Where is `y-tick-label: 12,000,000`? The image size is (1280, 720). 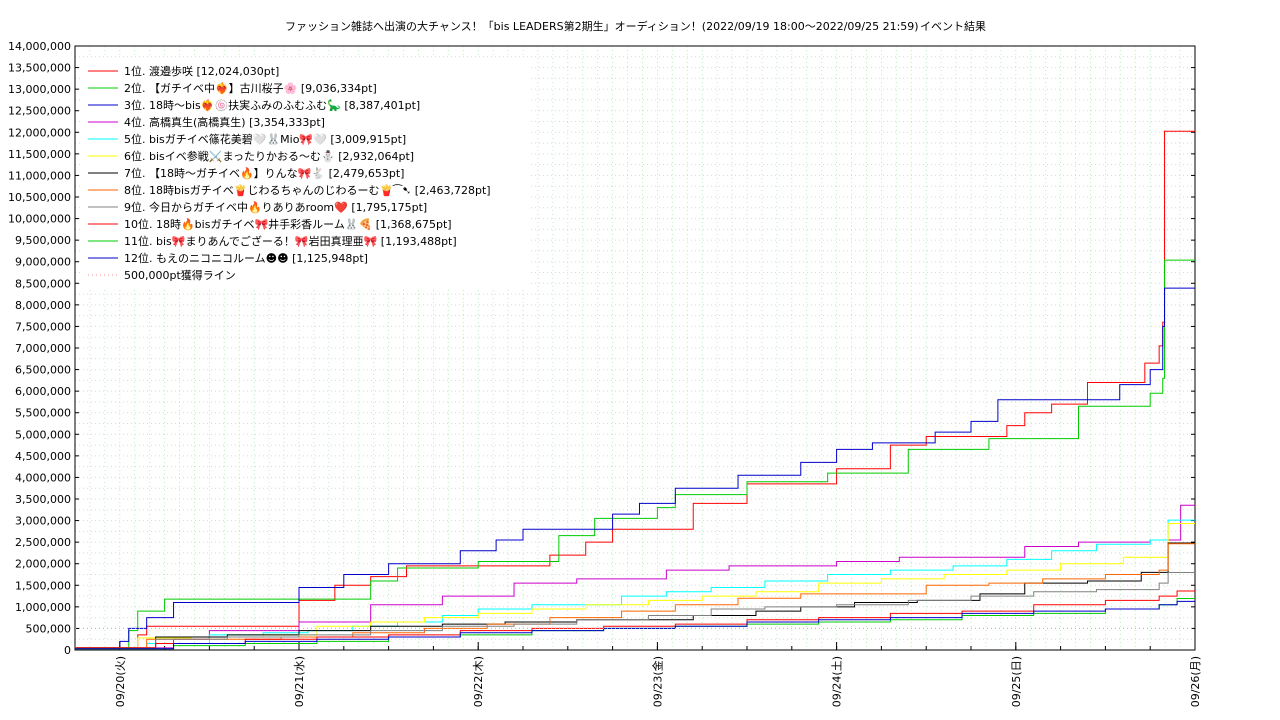
y-tick-label: 12,000,000 is located at coordinates (39, 132).